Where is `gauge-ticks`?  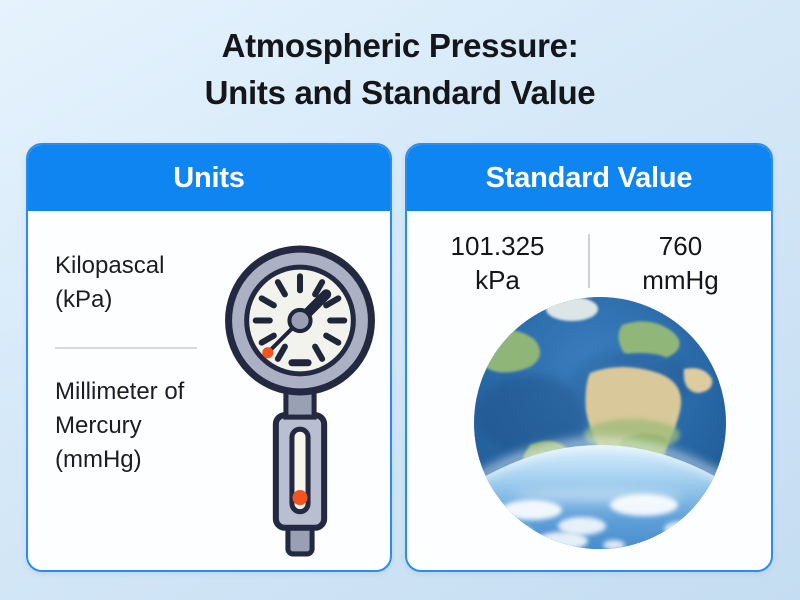 gauge-ticks is located at coordinates (300, 320).